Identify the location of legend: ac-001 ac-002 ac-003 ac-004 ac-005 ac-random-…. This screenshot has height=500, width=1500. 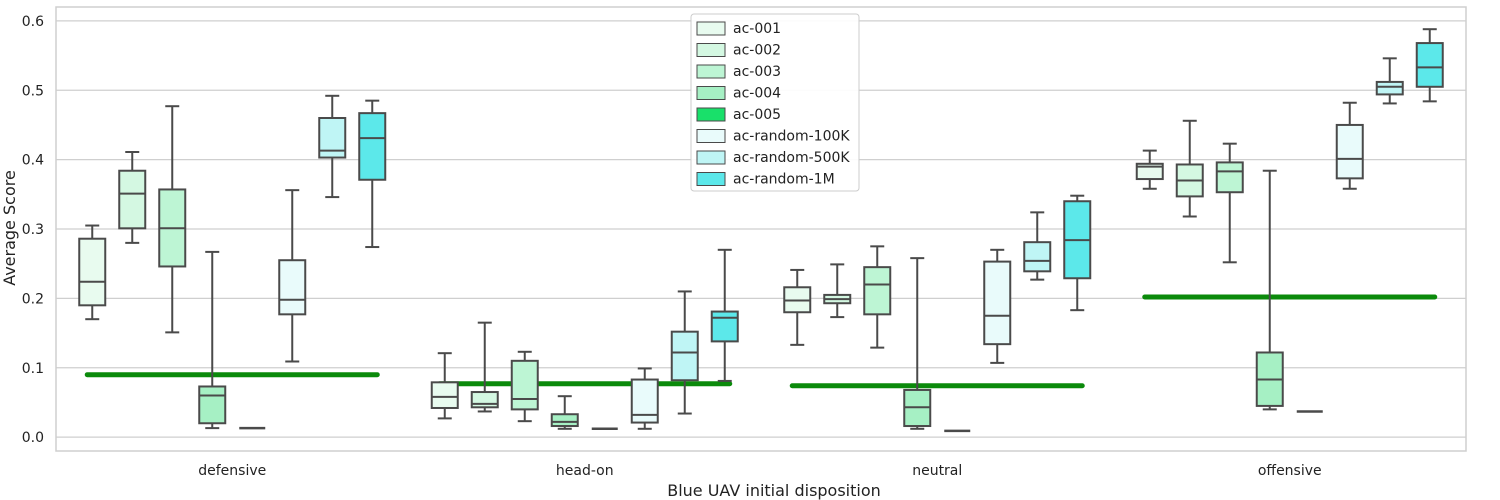
(775, 102).